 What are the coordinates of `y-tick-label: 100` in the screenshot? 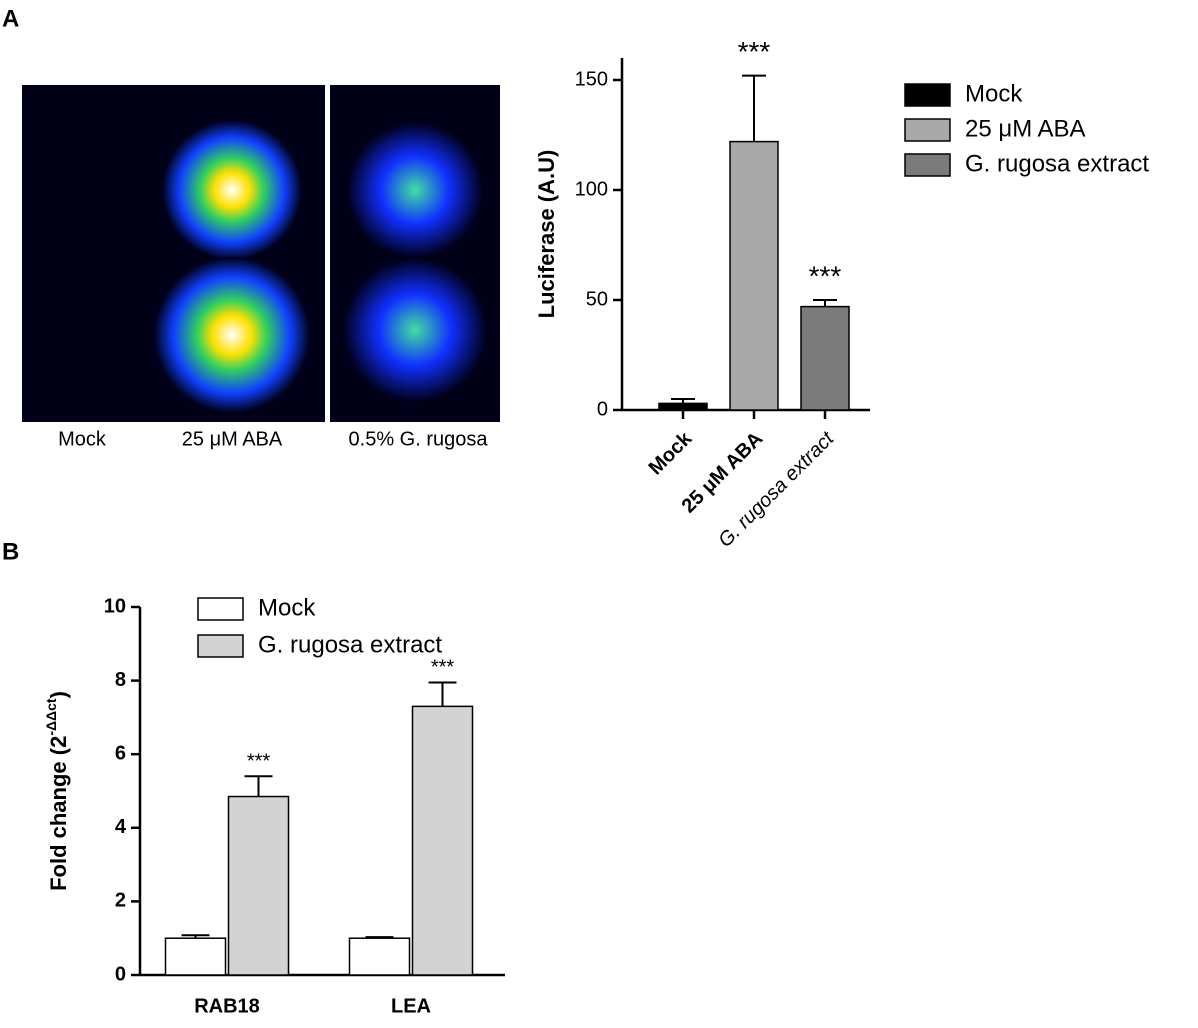 It's located at (591, 189).